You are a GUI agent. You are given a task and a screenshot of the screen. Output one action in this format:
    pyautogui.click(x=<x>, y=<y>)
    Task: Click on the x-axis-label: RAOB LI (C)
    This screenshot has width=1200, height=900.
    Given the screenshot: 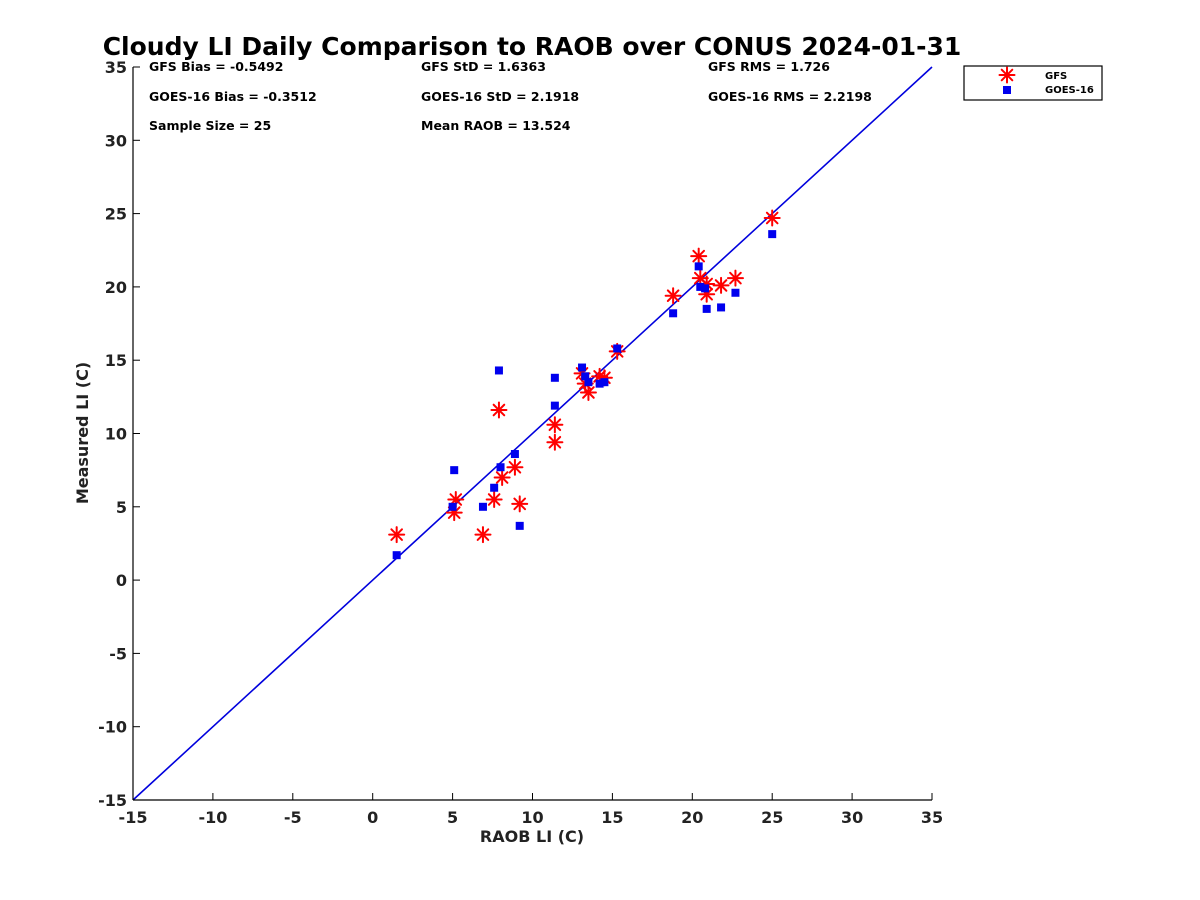 What is the action you would take?
    pyautogui.click(x=532, y=836)
    